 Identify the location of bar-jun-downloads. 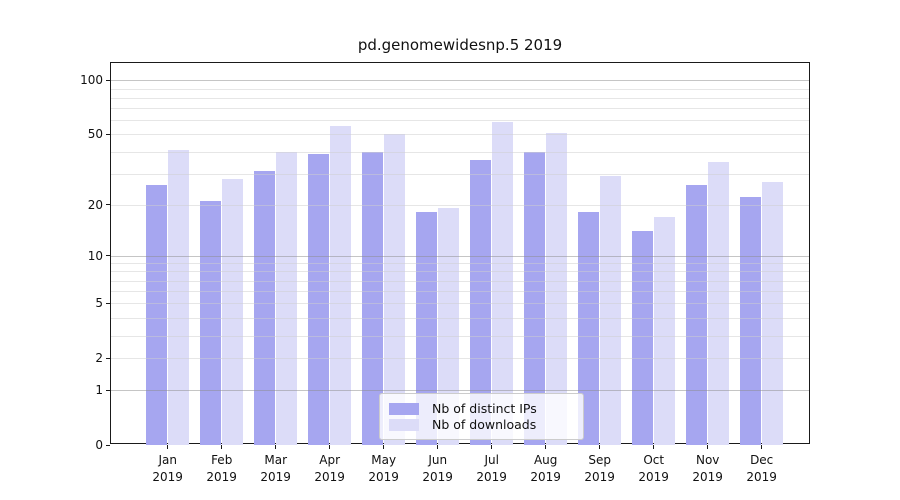
(449, 326).